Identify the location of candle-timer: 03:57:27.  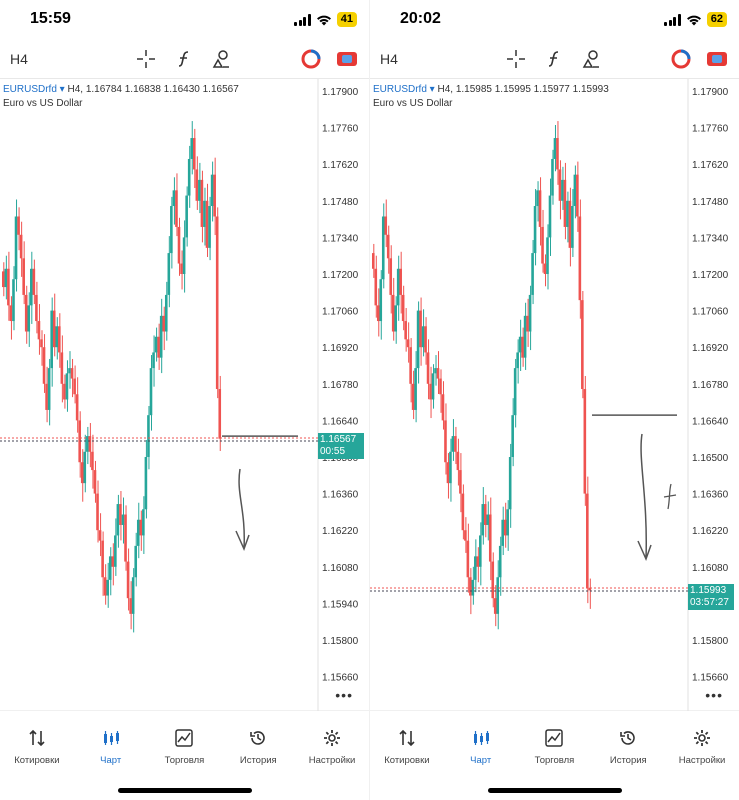
(709, 602).